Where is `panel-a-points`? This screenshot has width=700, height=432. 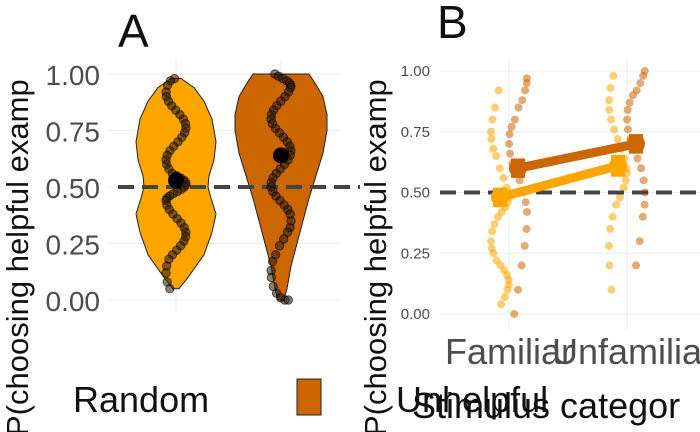 panel-a-points is located at coordinates (228, 187).